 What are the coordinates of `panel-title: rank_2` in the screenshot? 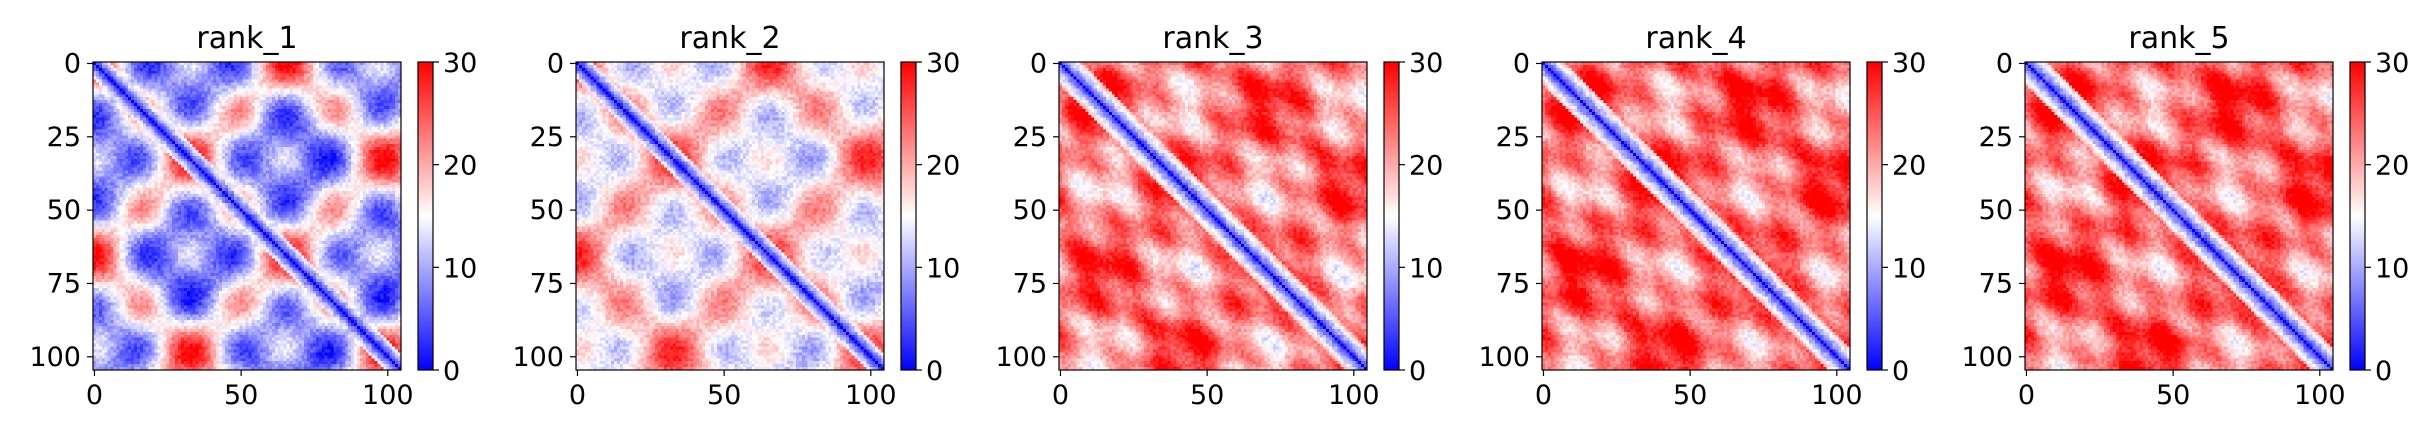 It's located at (729, 38).